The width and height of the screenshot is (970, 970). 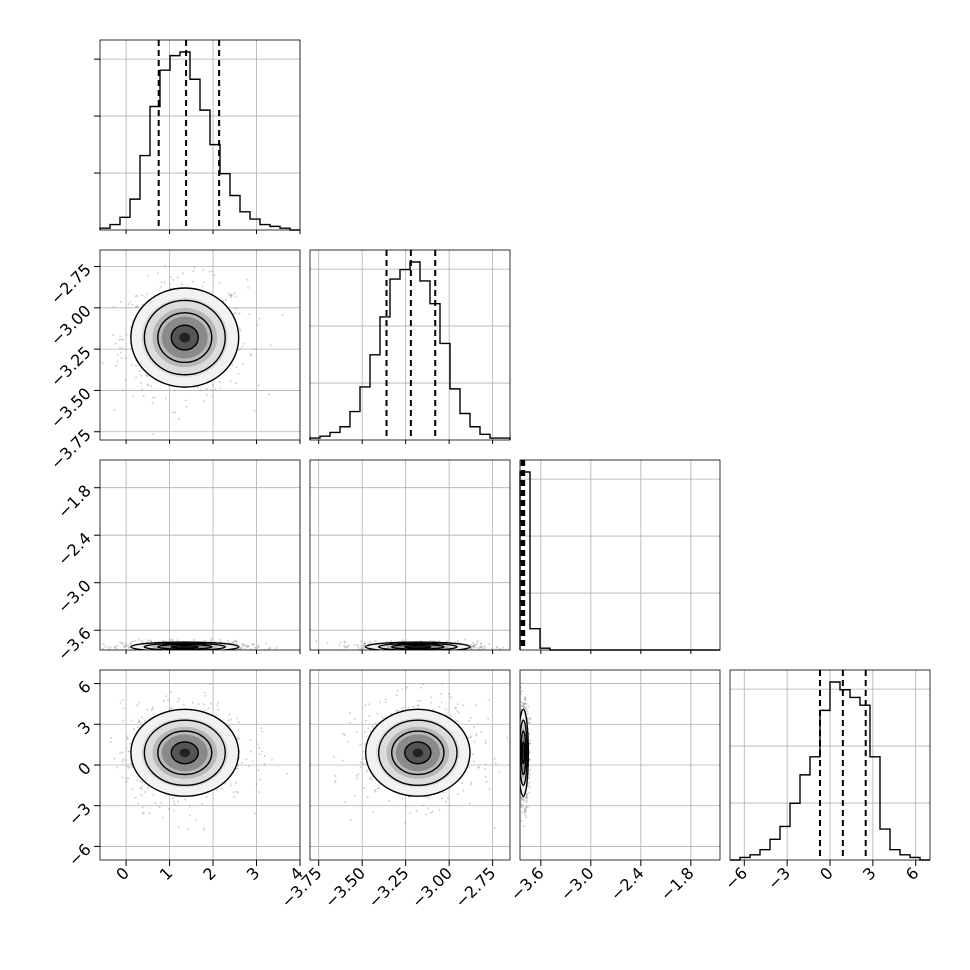 I want to click on x-tick-label-1-3: −3.00, so click(x=432, y=887).